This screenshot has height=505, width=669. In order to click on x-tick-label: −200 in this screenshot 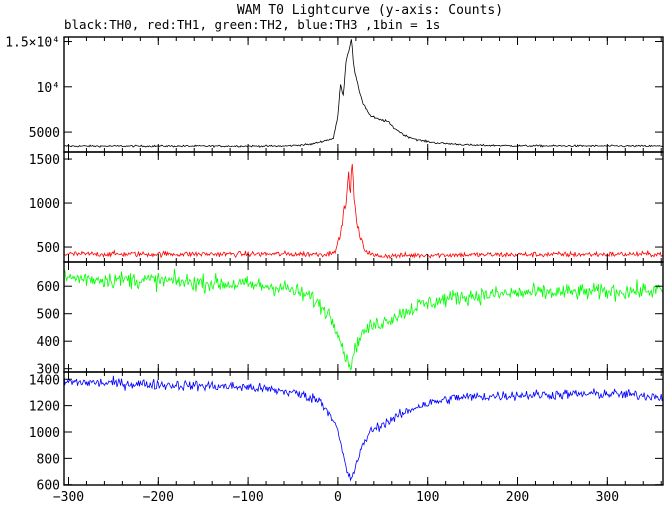, I will do `click(158, 497)`.